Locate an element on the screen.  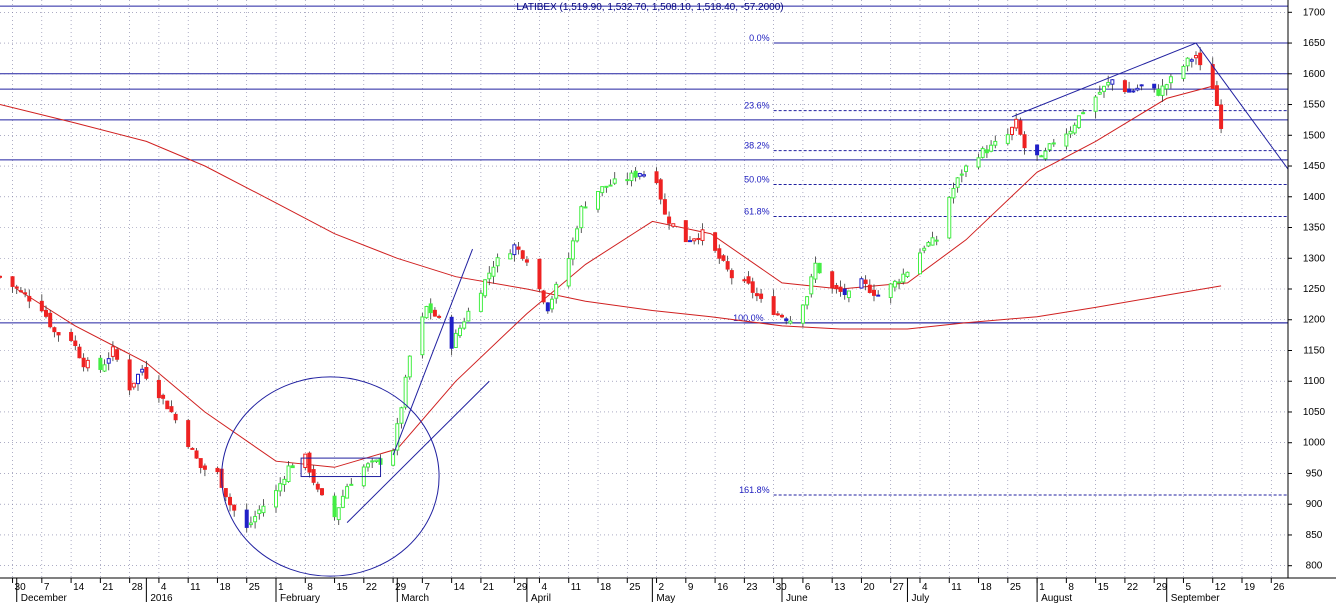
y-tick-label: 1200 is located at coordinates (1314, 320).